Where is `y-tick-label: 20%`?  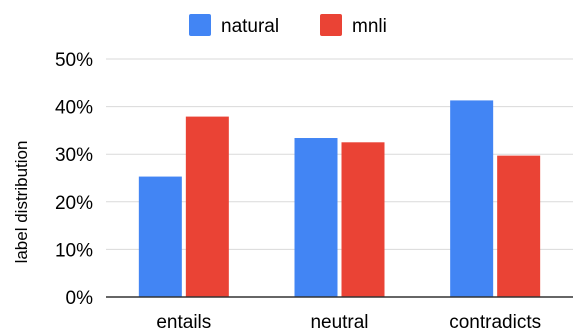 y-tick-label: 20% is located at coordinates (74, 203).